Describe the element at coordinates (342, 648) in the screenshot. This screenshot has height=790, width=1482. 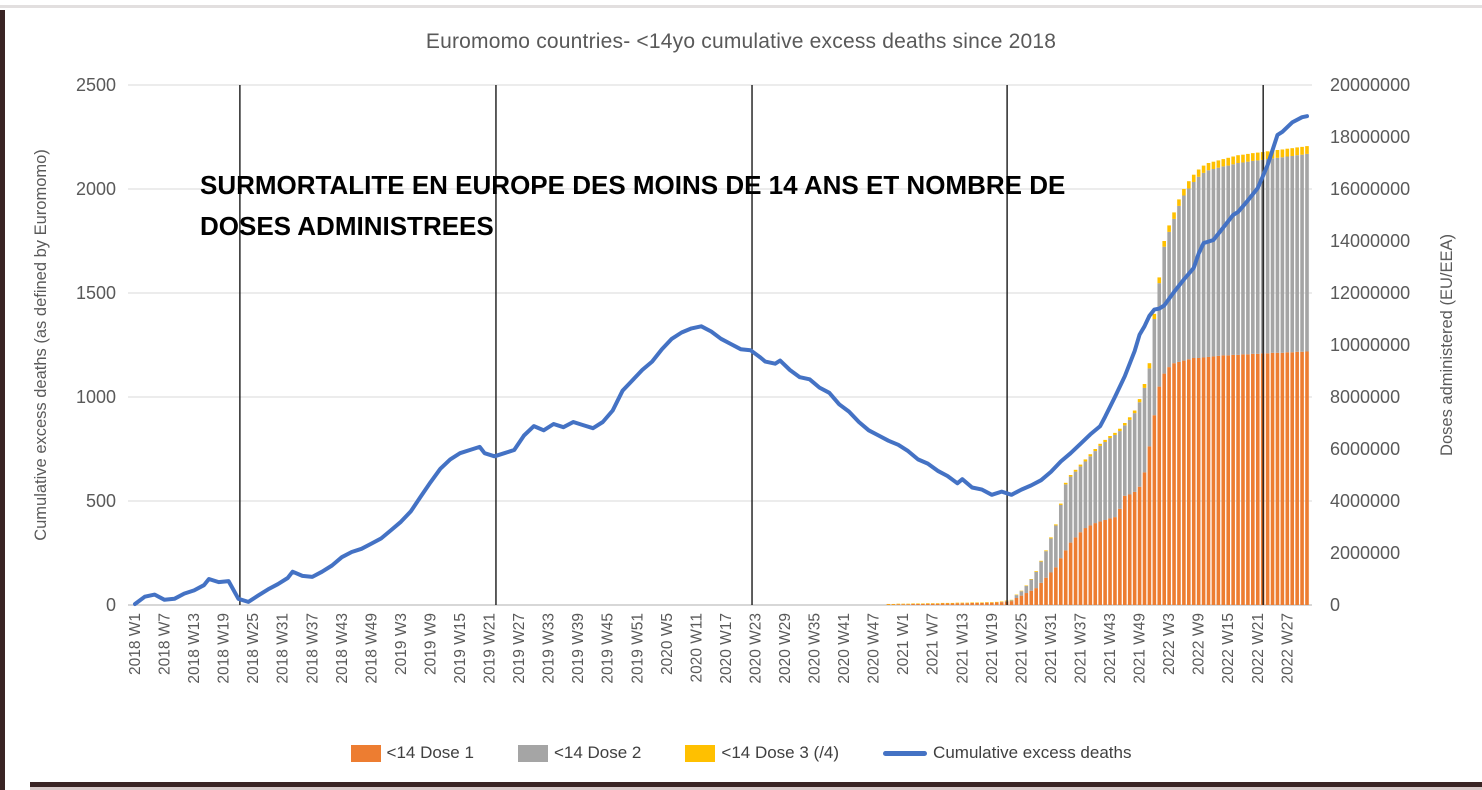
I see `x-axis-tick: 2018 W43` at that location.